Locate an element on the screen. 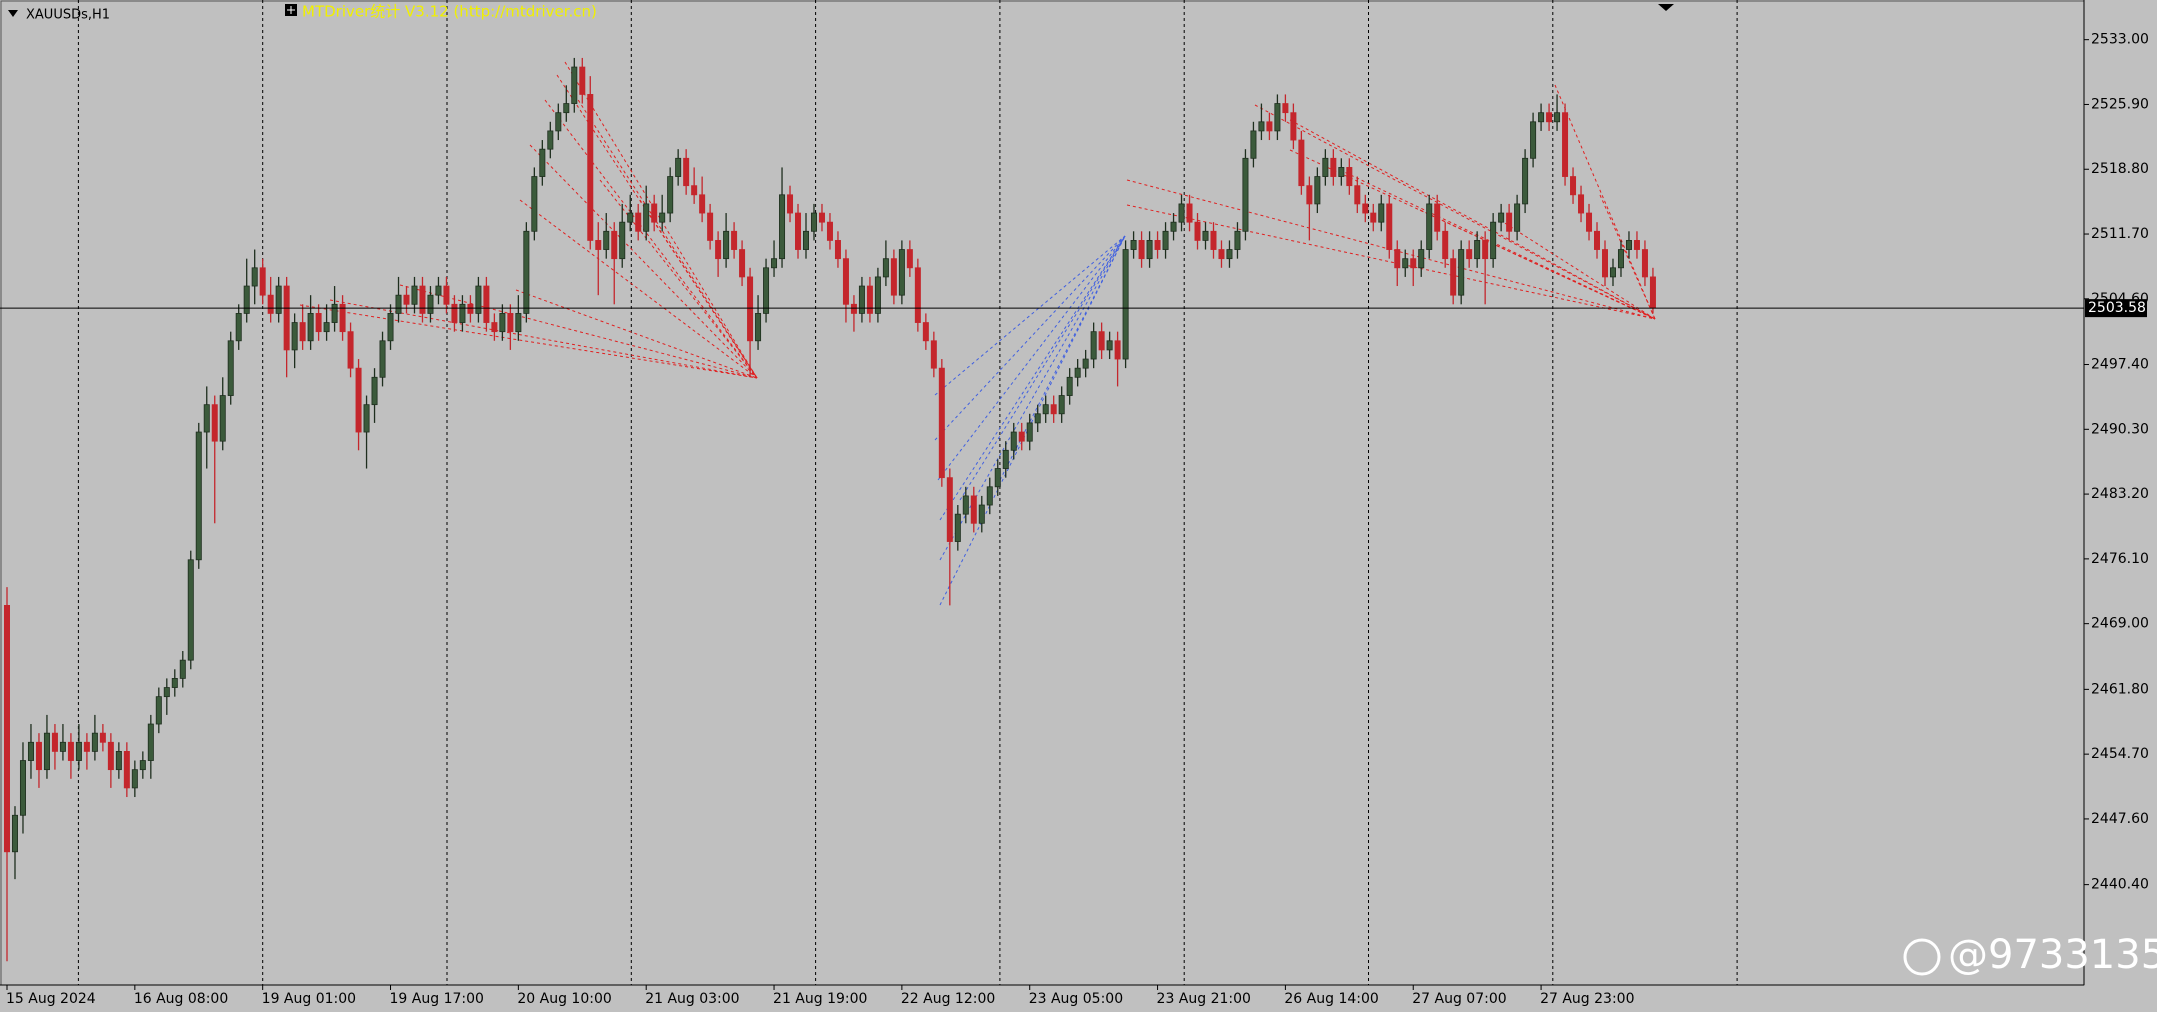  menu-triangle is located at coordinates (13, 13).